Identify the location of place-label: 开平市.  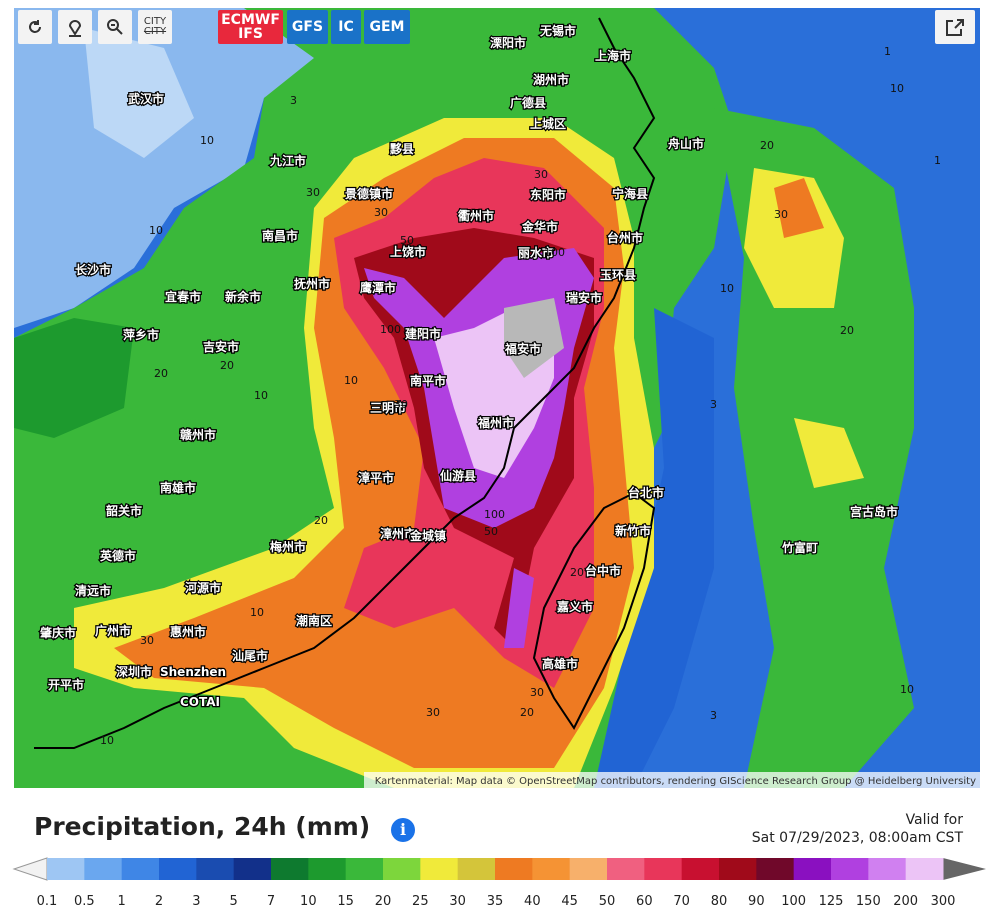
(66, 684).